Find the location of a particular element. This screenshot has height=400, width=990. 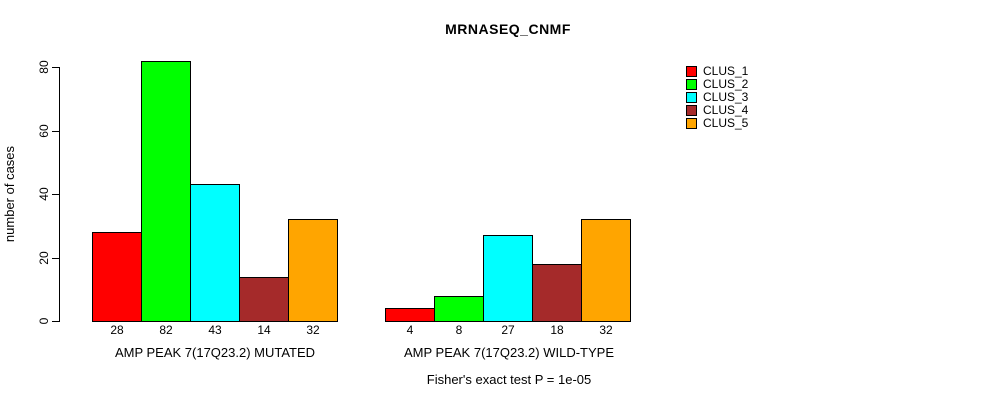

y-axis-tick-label: 60 is located at coordinates (44, 131).